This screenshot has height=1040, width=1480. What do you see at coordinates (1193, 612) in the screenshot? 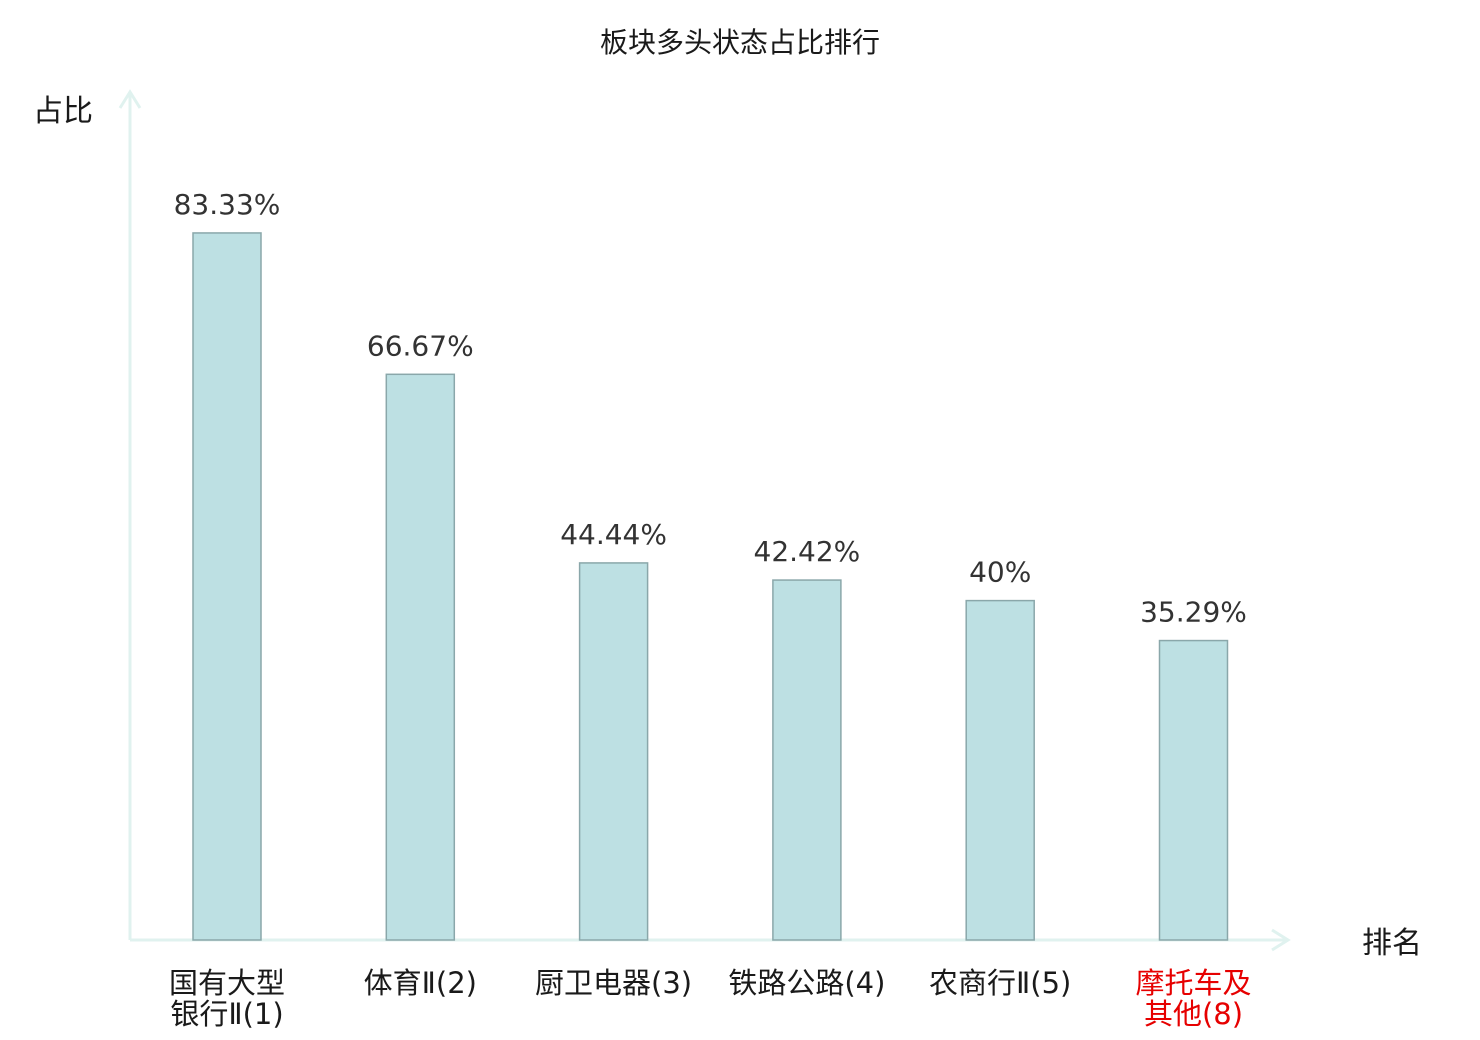
I see `data-label-6: 35.29%` at bounding box center [1193, 612].